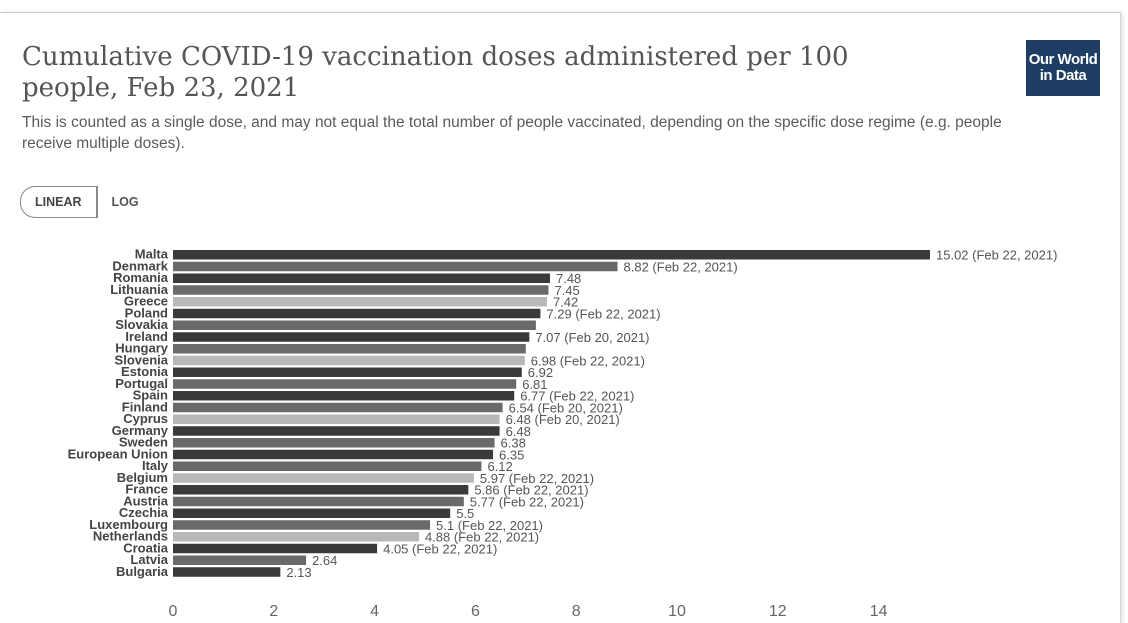  Describe the element at coordinates (537, 478) in the screenshot. I see `value-label: 5.97 (Feb 22, 2021)` at that location.